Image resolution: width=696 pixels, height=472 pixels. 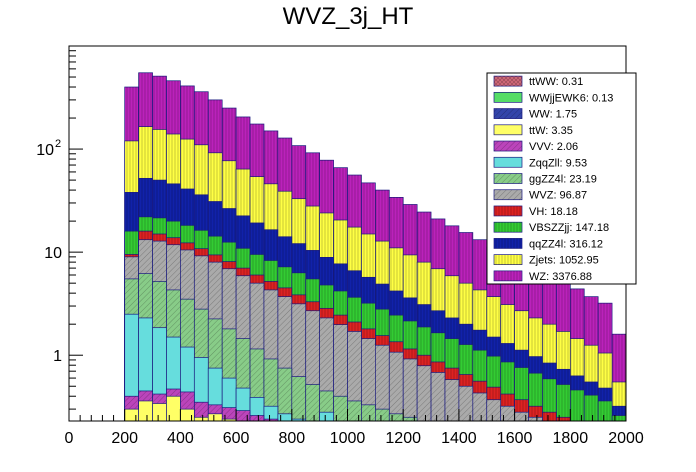 What do you see at coordinates (124, 438) in the screenshot?
I see `x-tick-label: 200` at bounding box center [124, 438].